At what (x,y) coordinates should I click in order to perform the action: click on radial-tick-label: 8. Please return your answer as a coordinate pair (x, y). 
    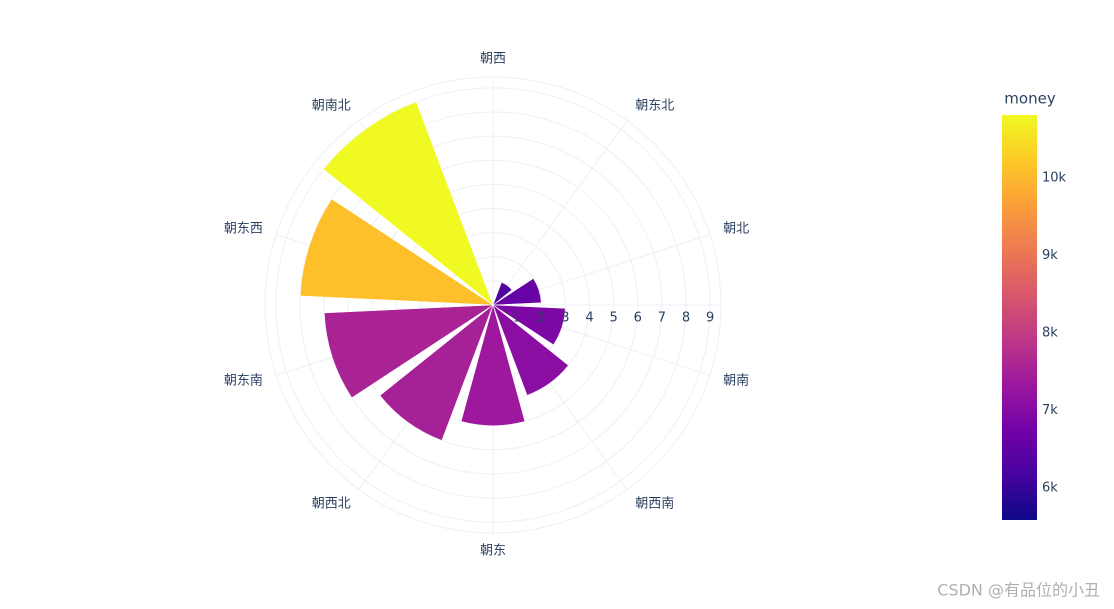
    Looking at the image, I should click on (686, 318).